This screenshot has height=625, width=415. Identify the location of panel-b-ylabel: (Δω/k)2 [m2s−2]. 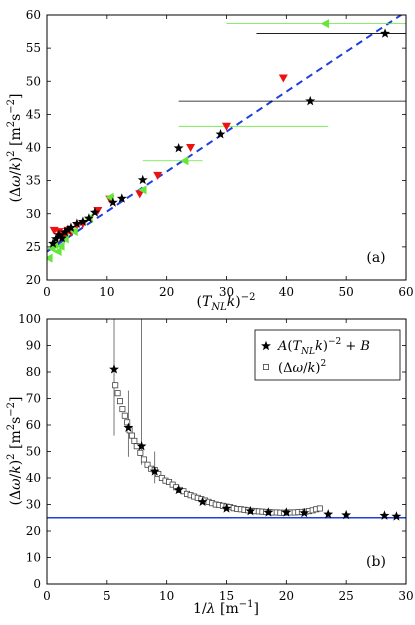
(15, 450).